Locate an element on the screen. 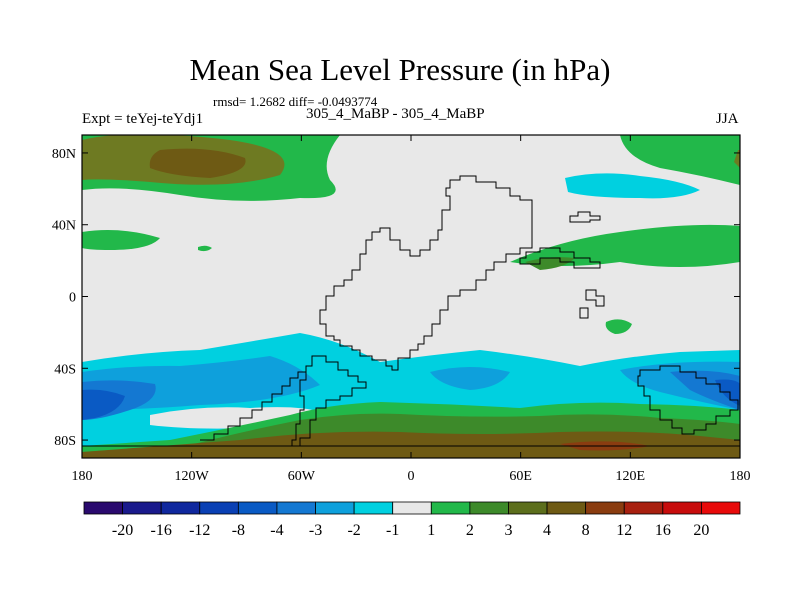  y-tick-label: 80N is located at coordinates (64, 154).